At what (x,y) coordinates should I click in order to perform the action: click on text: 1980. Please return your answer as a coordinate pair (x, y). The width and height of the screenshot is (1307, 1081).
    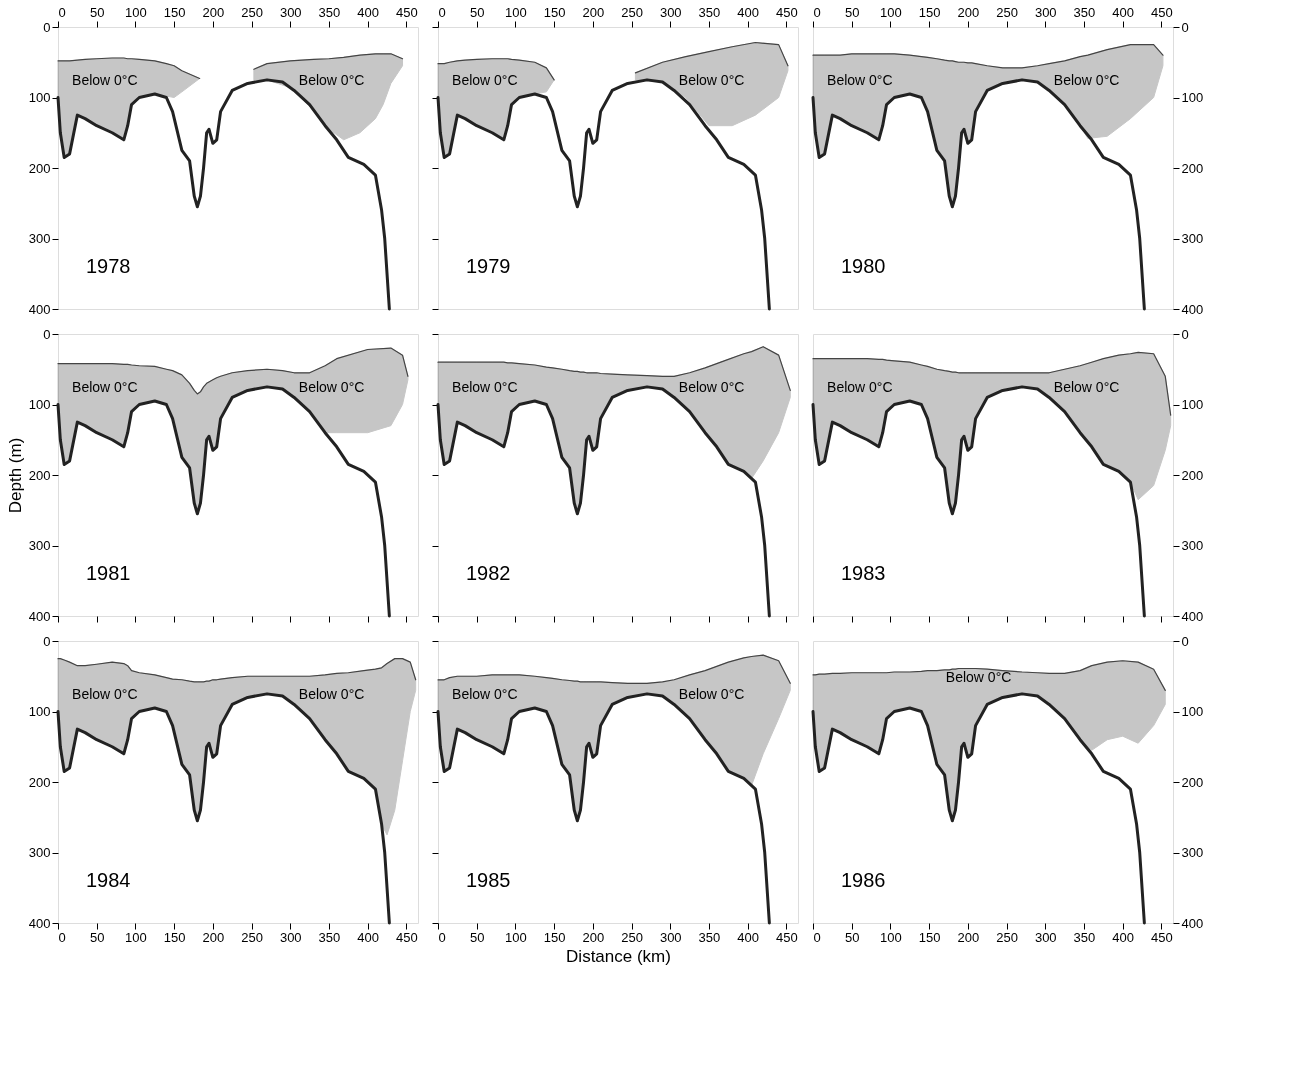
    Looking at the image, I should click on (863, 266).